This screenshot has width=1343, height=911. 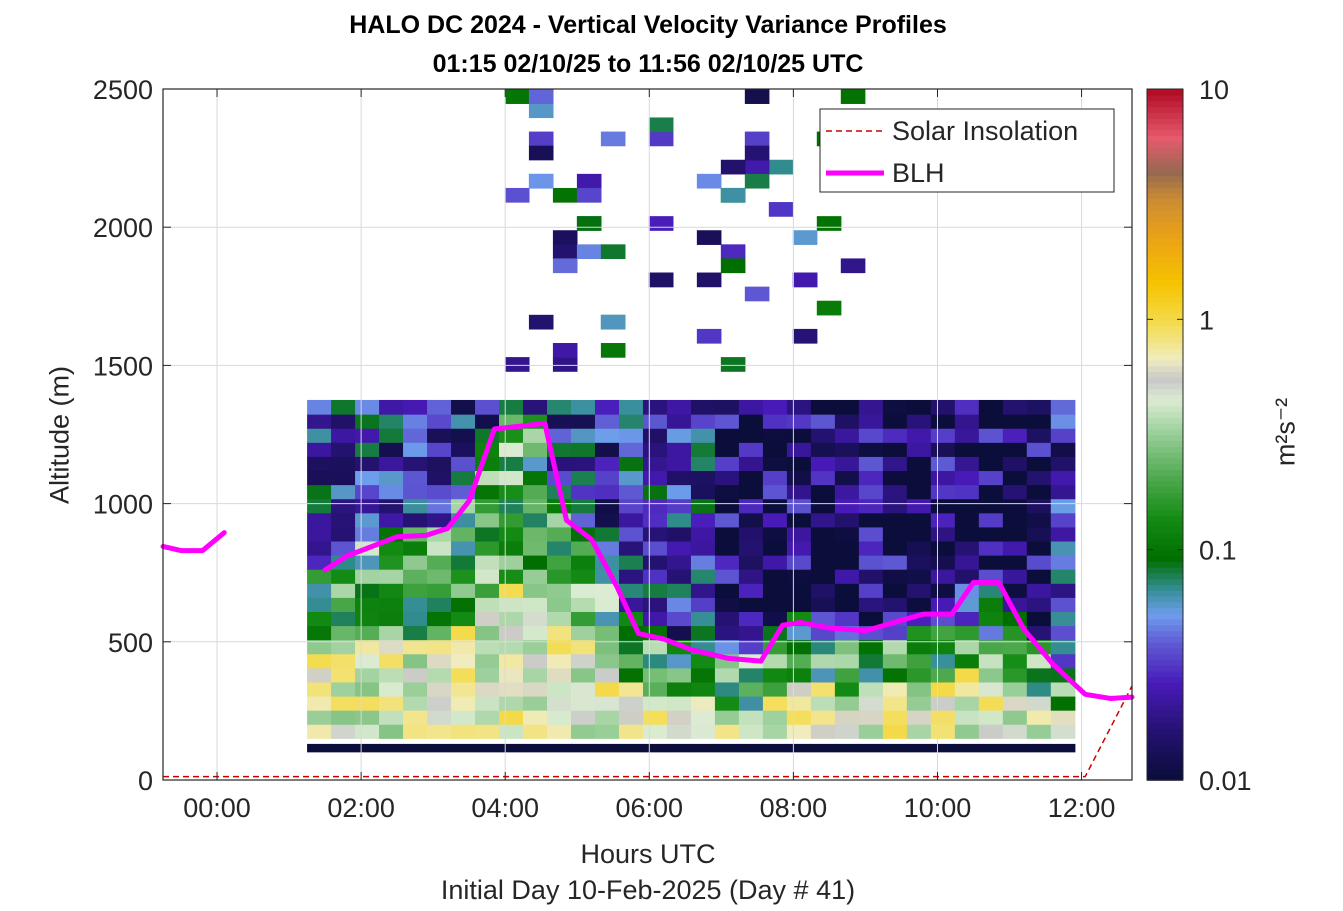 What do you see at coordinates (967, 150) in the screenshot?
I see `legend: Solar Insolation BLH` at bounding box center [967, 150].